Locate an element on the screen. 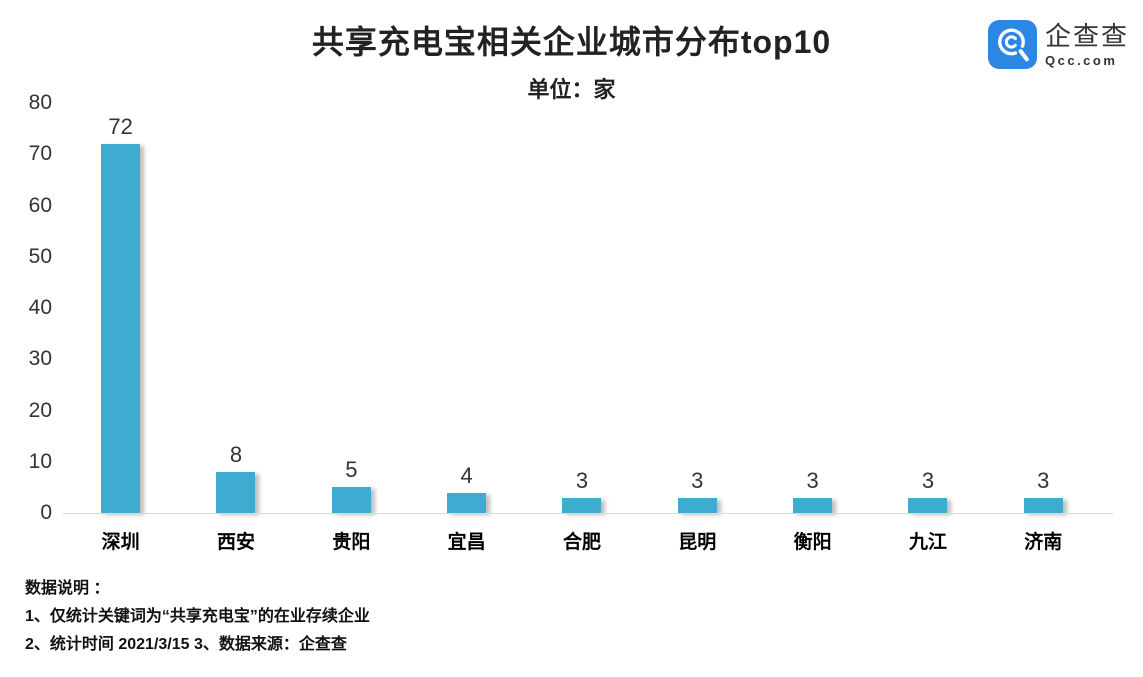  qcc-logo-name: 企查查 is located at coordinates (1087, 35).